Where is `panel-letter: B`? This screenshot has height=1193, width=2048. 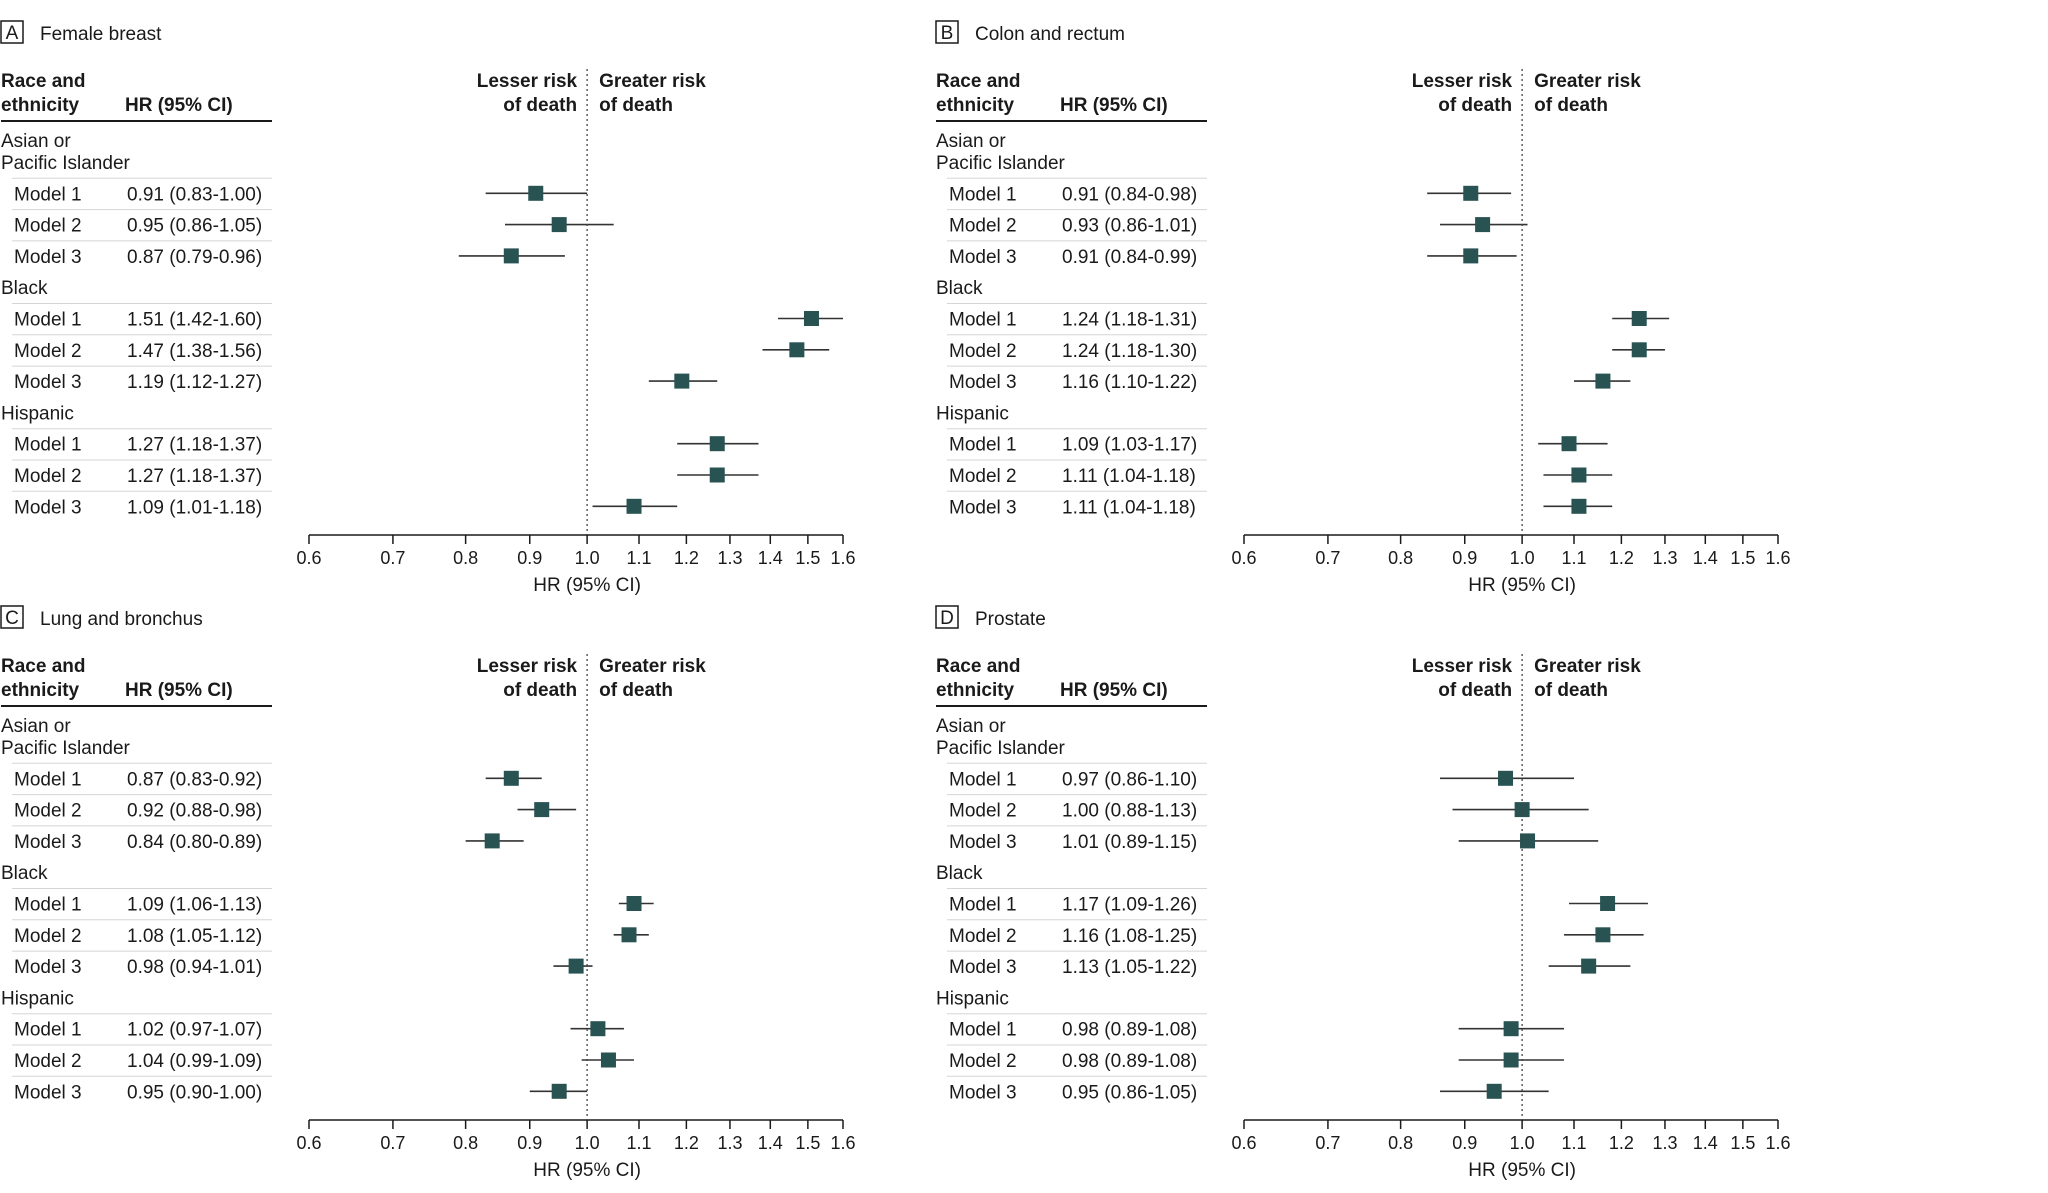 panel-letter: B is located at coordinates (947, 33).